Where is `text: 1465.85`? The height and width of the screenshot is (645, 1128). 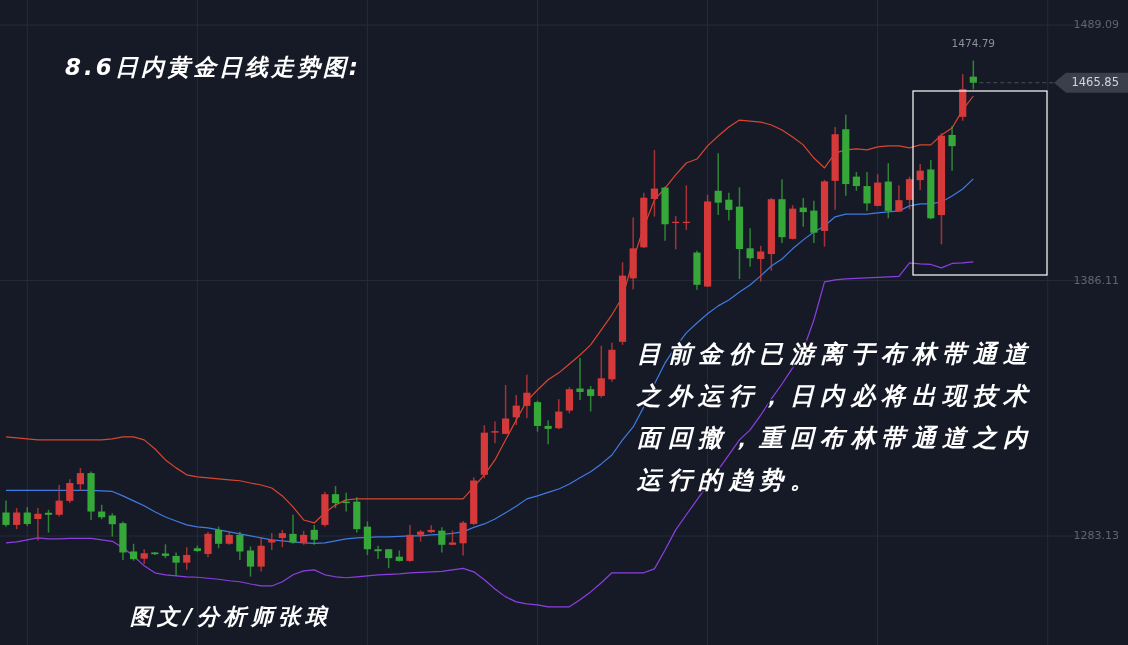
text: 1465.85 is located at coordinates (1095, 82).